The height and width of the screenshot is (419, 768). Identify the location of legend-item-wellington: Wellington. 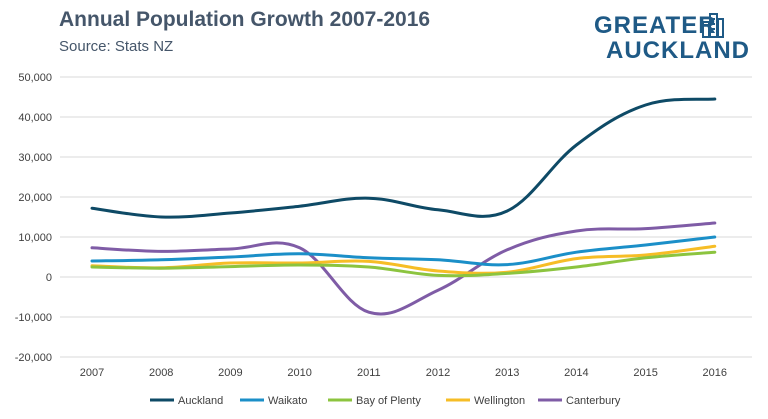
(485, 401).